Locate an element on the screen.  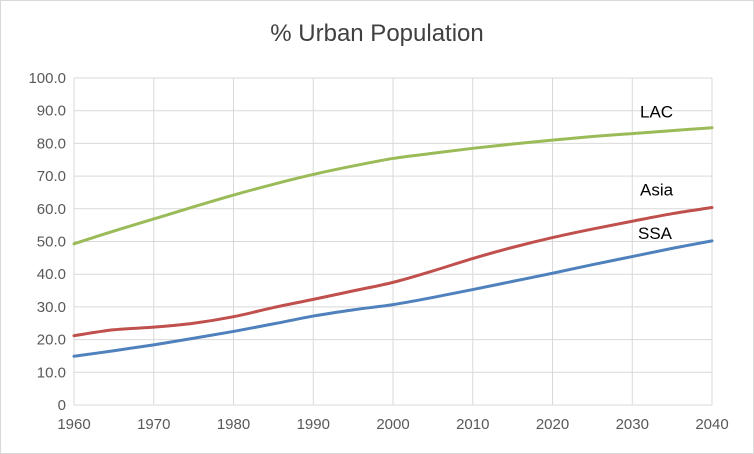
y-tick-label: 90.0 is located at coordinates (51, 111).